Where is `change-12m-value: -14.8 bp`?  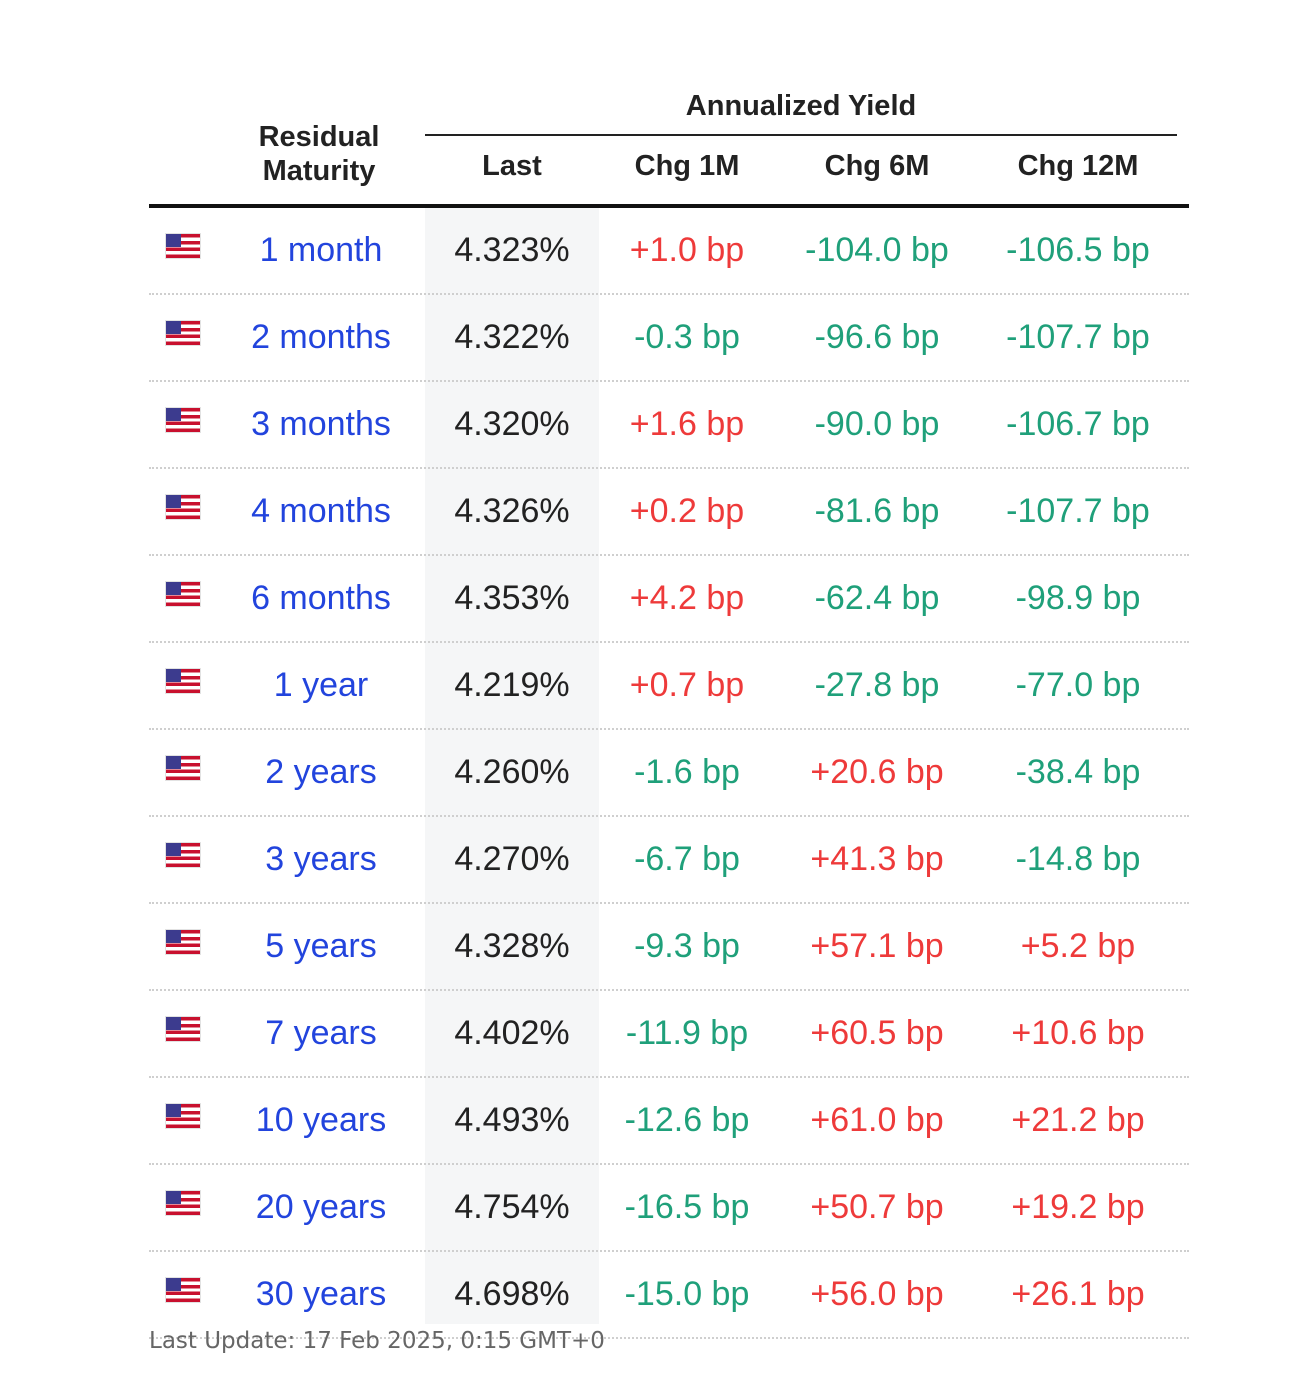
change-12m-value: -14.8 bp is located at coordinates (1078, 859).